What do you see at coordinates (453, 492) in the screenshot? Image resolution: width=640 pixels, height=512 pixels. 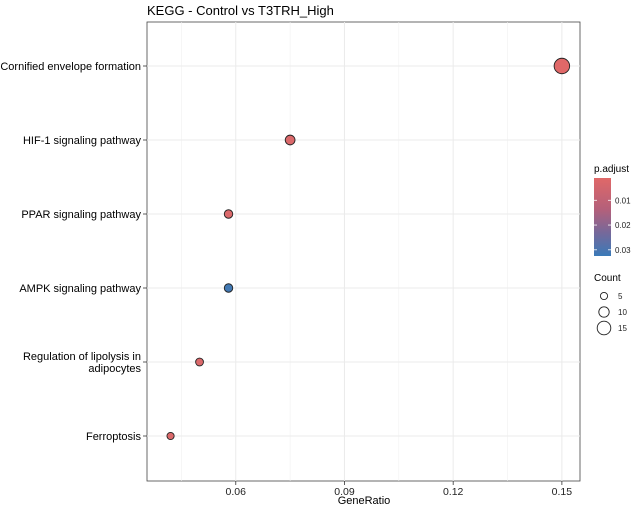 I see `x-tick-label: 0.12` at bounding box center [453, 492].